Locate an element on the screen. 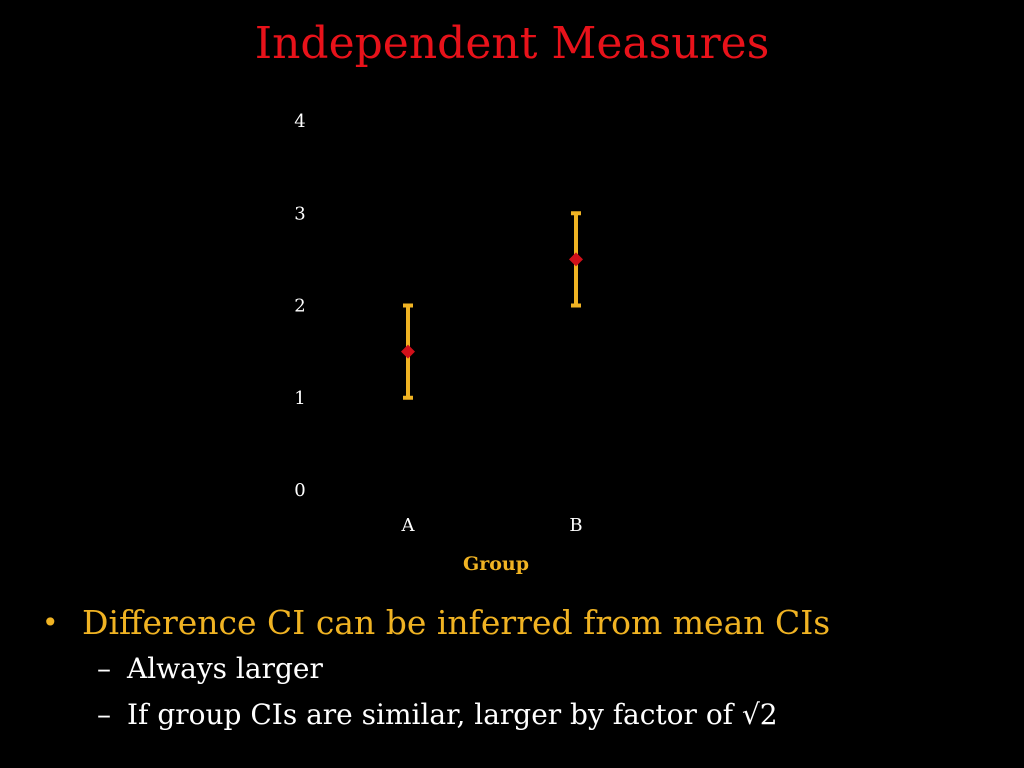  slide-title: Independent Measures is located at coordinates (512, 43).